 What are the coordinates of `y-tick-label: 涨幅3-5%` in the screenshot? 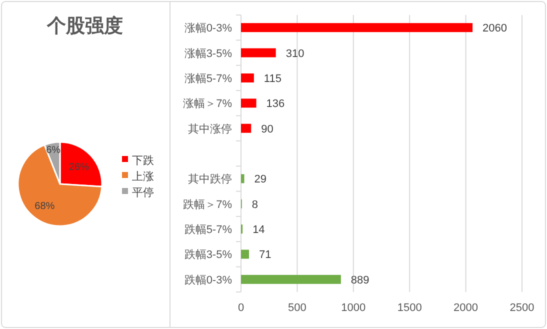 It's located at (208, 54).